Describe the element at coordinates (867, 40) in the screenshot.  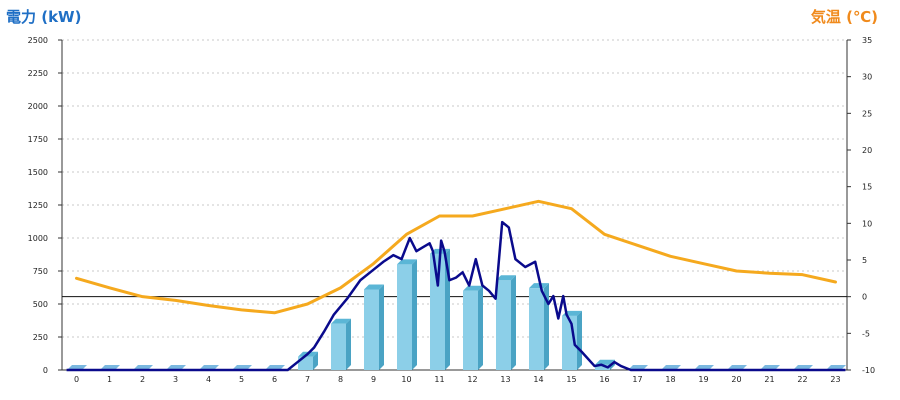
I see `right-tick-label: 35` at that location.